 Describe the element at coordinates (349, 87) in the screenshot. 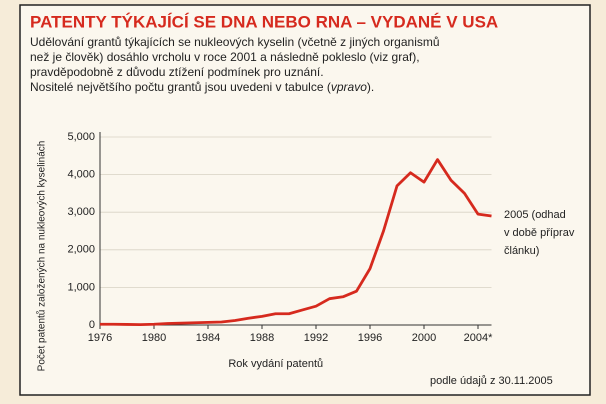

I see `subtitle-part: vpravo` at that location.